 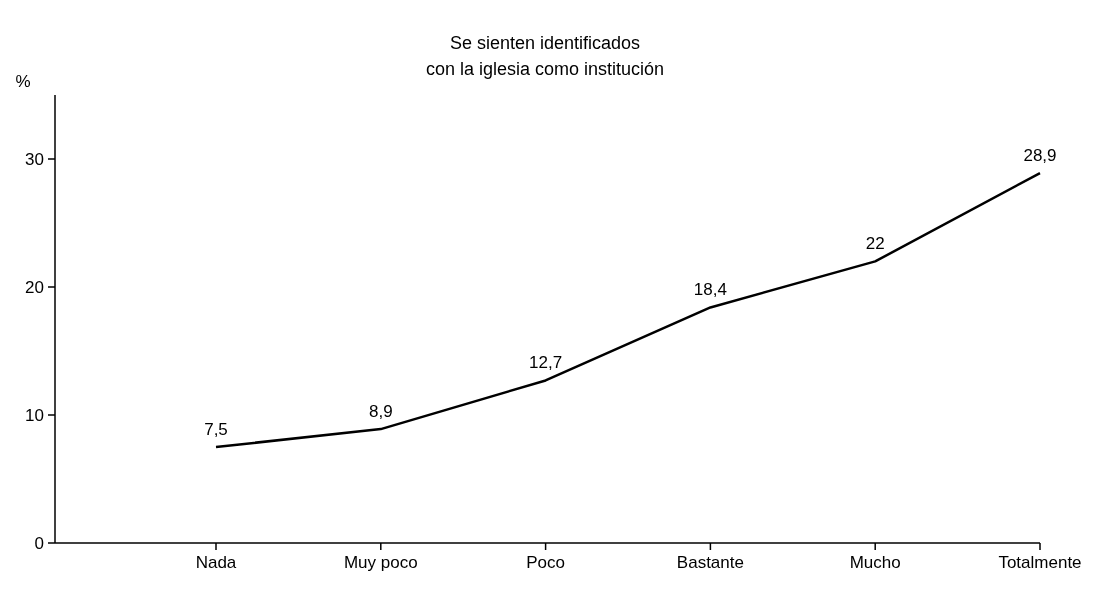 I want to click on data-label: 28,9, so click(x=1040, y=156).